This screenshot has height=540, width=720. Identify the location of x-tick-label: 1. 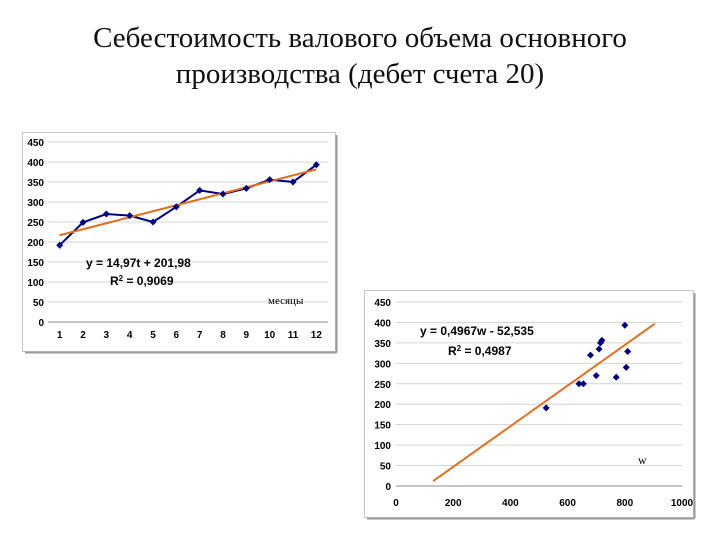
(60, 335).